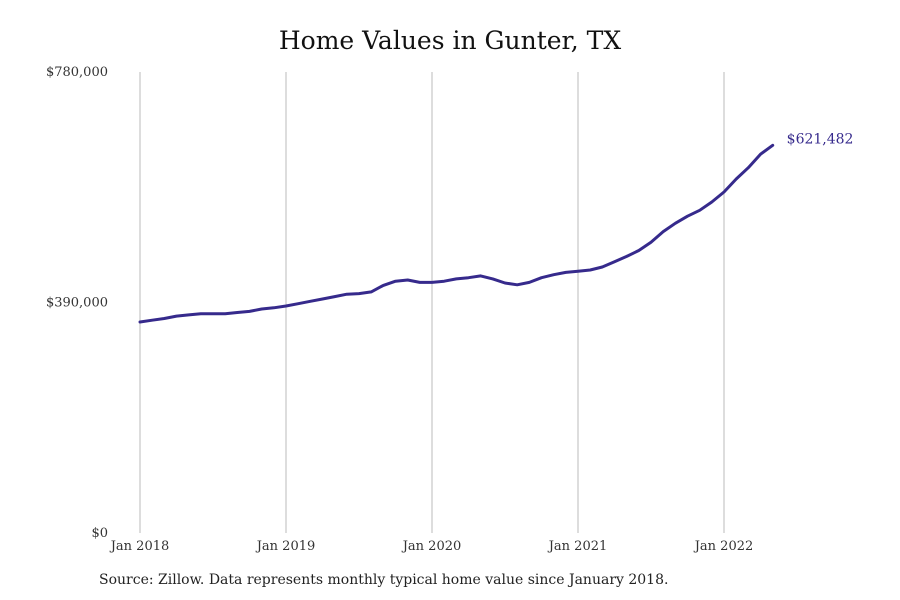 The height and width of the screenshot is (600, 900). I want to click on x-tick-label: Jan 2018, so click(139, 546).